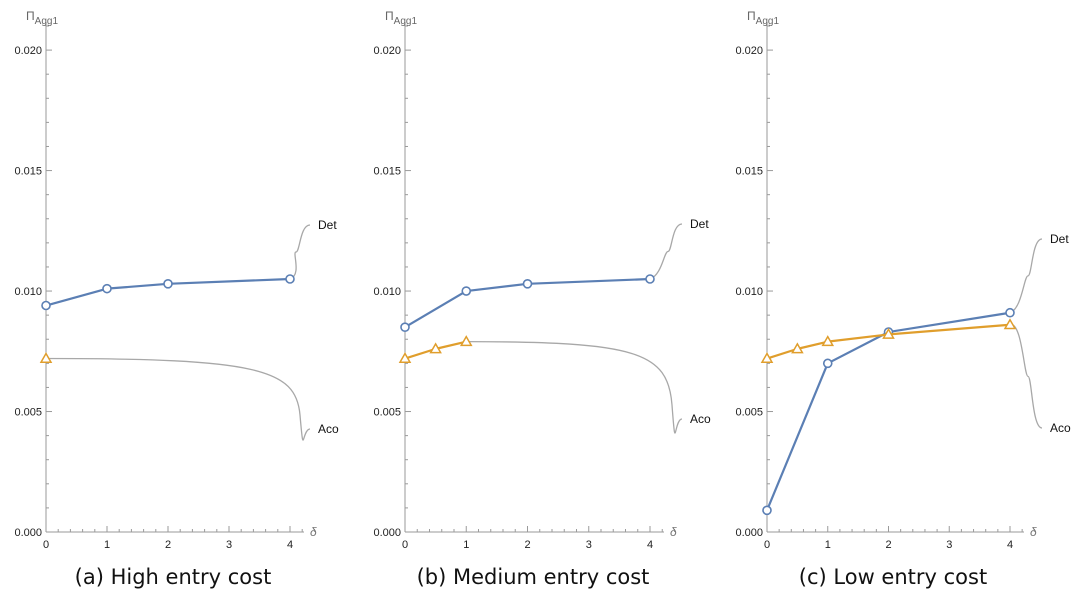 Image resolution: width=1076 pixels, height=598 pixels. What do you see at coordinates (173, 577) in the screenshot?
I see `panel-caption: (a) High entry cost` at bounding box center [173, 577].